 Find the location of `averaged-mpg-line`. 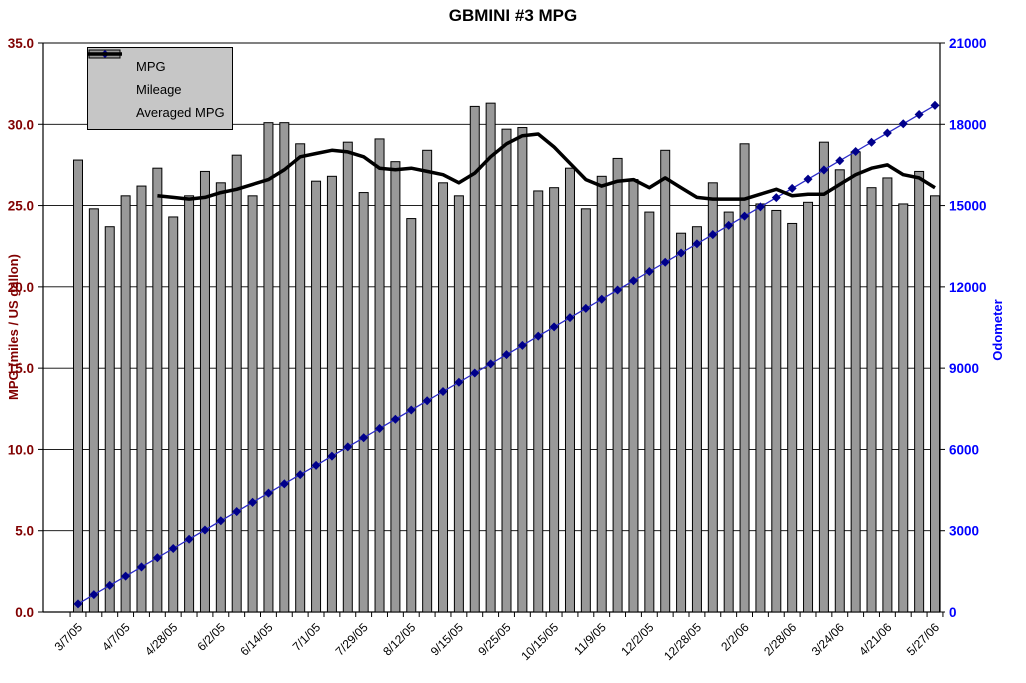

averaged-mpg-line is located at coordinates (546, 166).